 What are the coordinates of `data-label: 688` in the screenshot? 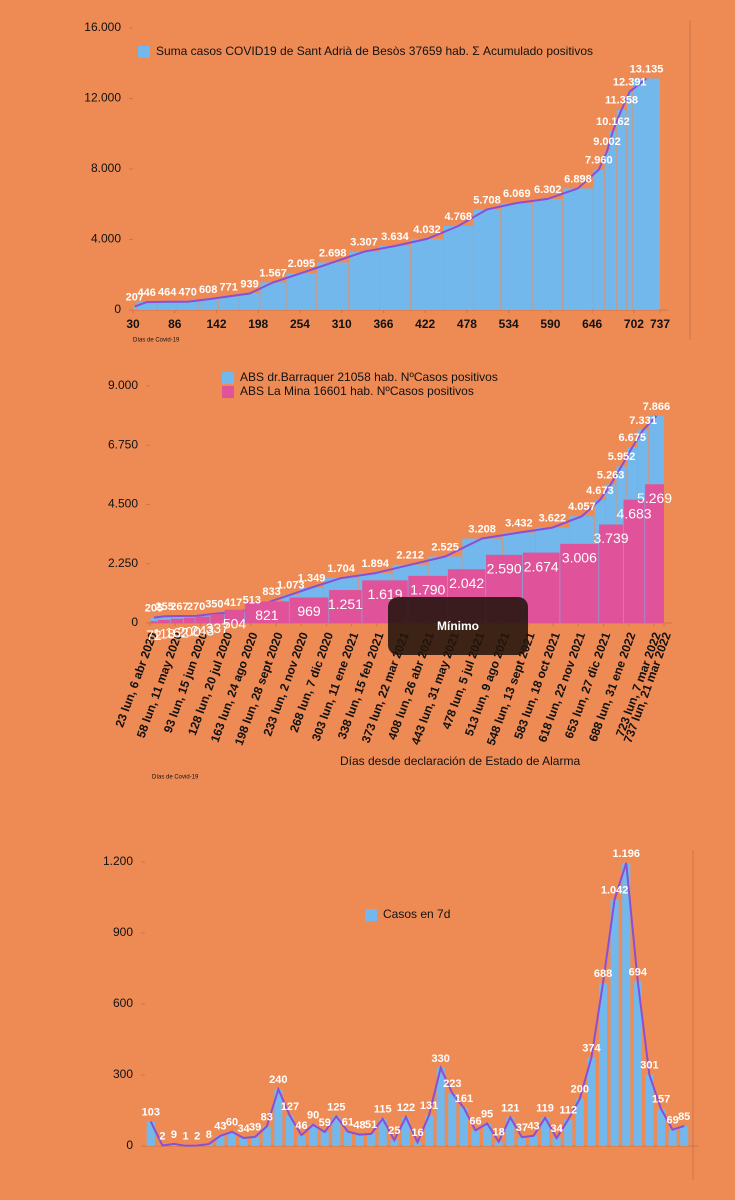 It's located at (603, 974).